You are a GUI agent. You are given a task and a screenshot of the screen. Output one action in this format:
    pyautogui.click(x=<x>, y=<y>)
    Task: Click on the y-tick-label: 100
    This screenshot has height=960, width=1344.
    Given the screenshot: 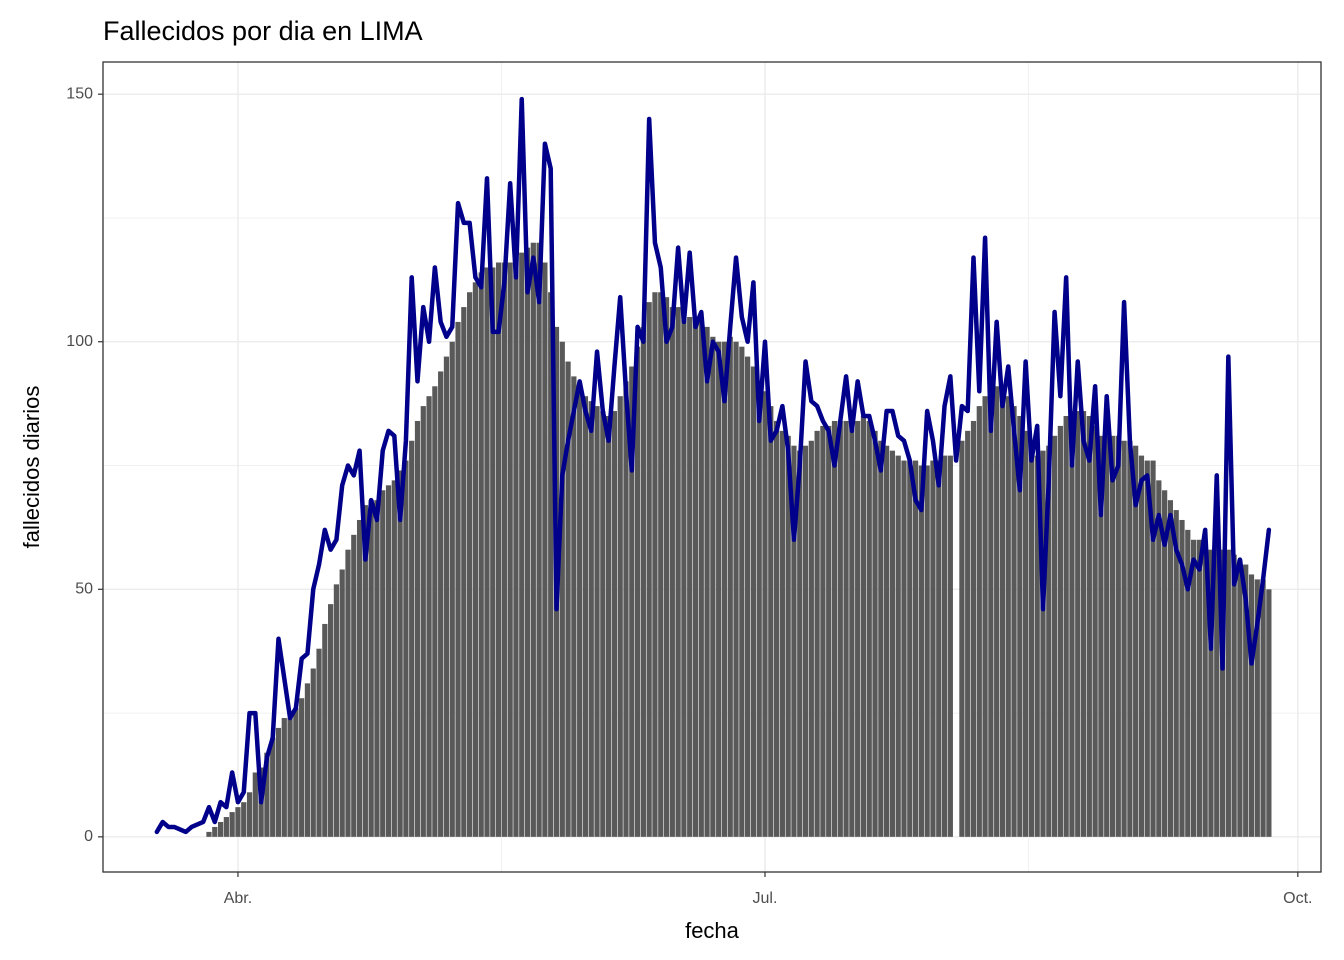 What is the action you would take?
    pyautogui.click(x=79, y=341)
    